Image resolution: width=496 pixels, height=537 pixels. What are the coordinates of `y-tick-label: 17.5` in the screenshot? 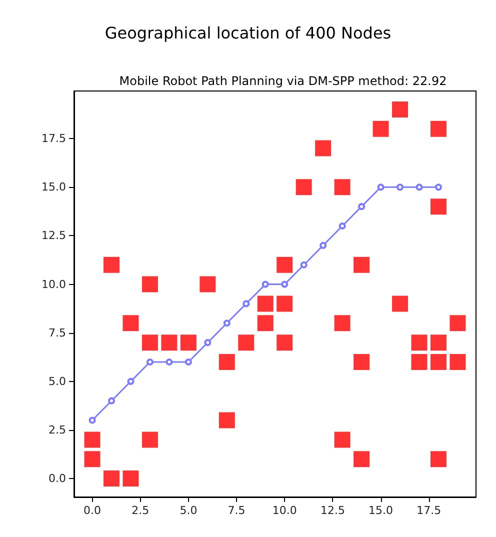 It's located at (54, 139).